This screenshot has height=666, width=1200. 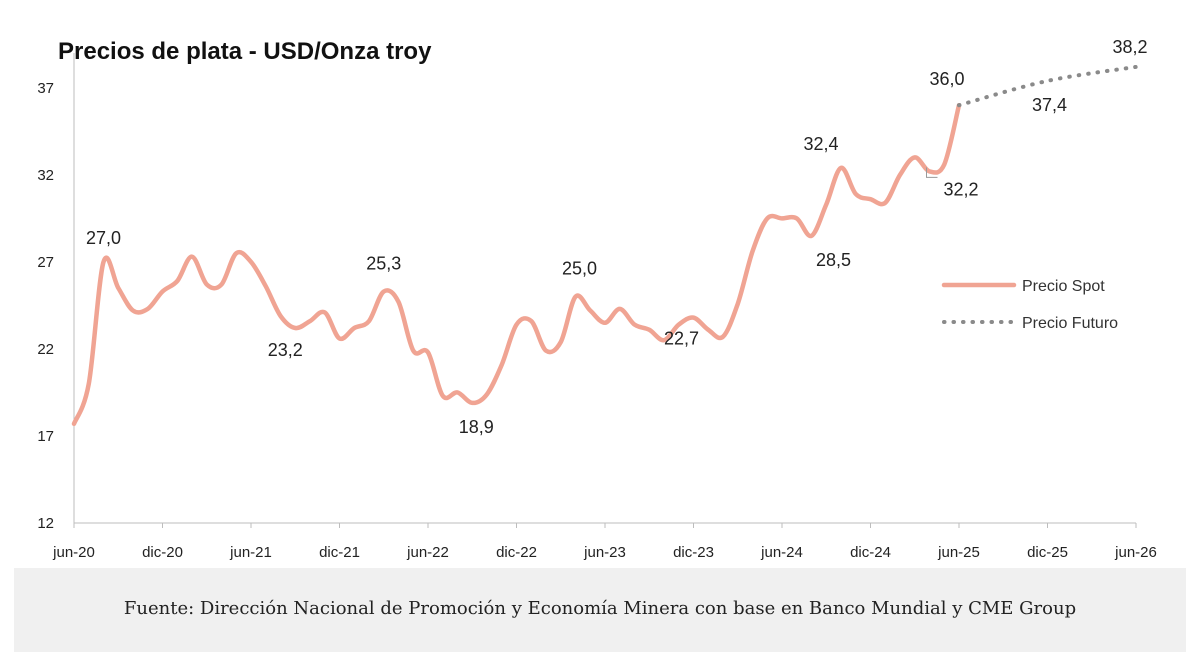 I want to click on x-tick-label: jun-24, so click(x=781, y=552).